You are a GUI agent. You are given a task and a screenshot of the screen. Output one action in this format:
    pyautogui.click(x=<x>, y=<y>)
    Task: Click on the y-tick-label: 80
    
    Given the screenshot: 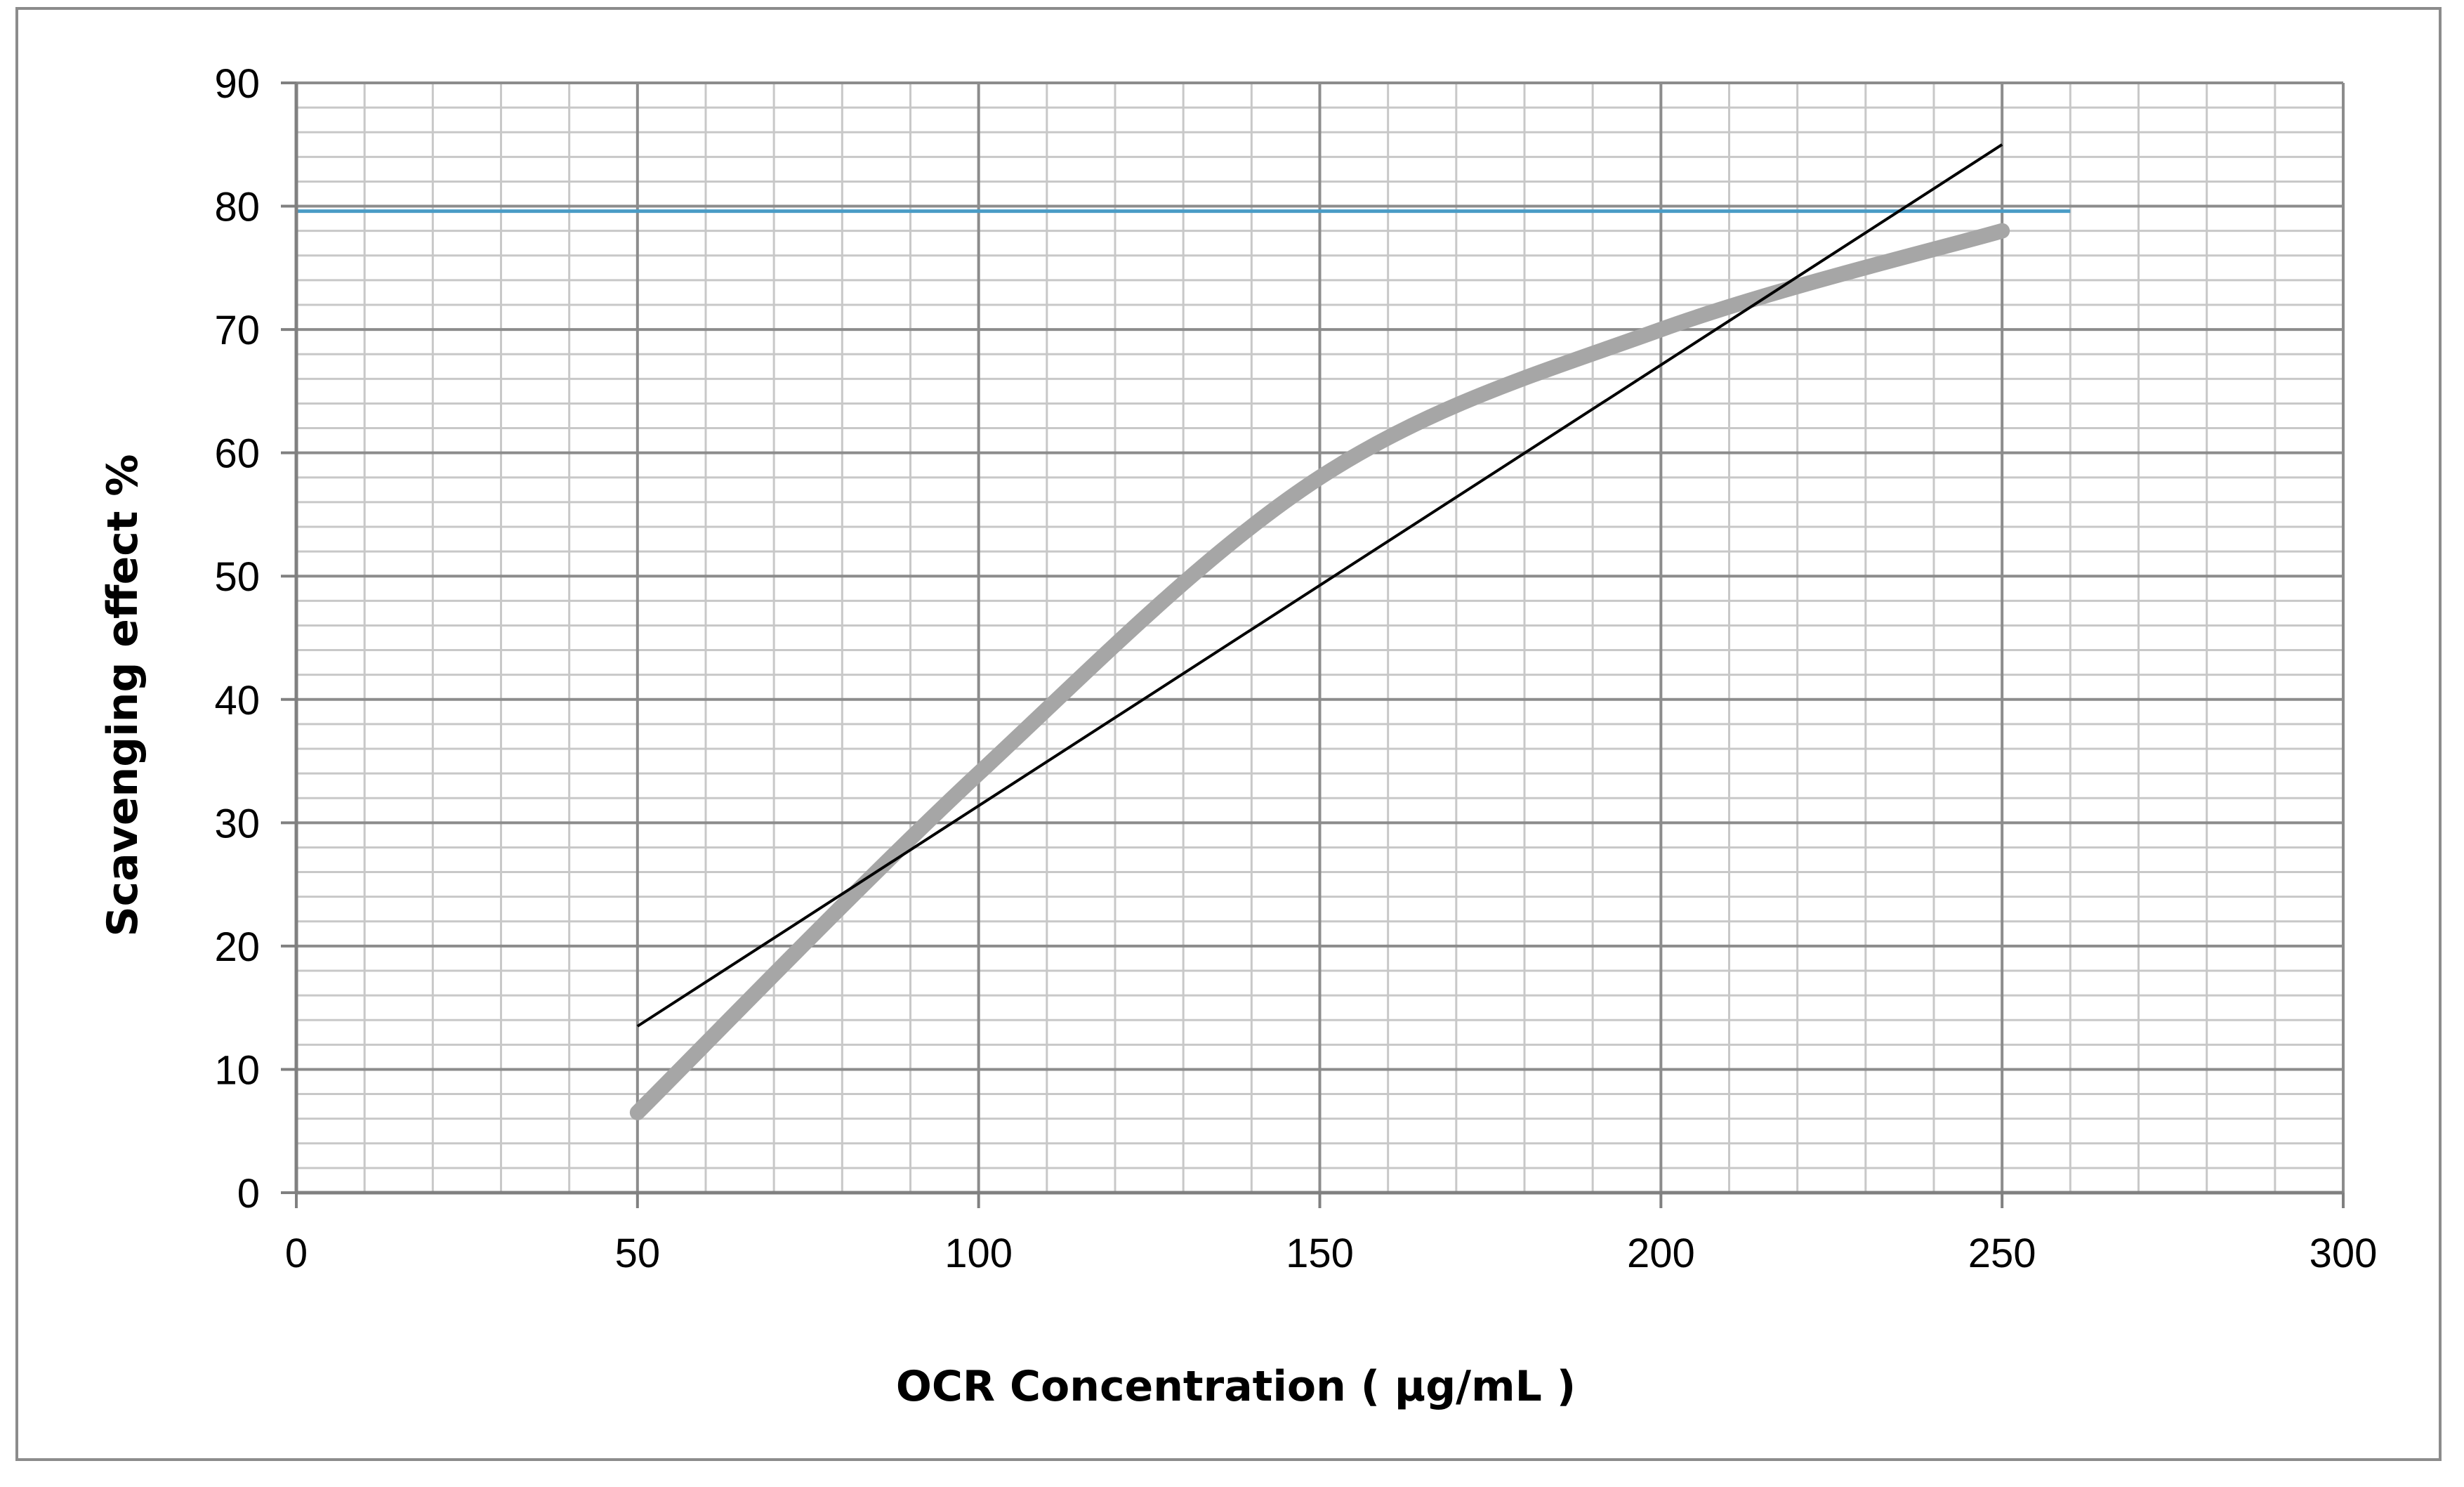 What is the action you would take?
    pyautogui.click(x=237, y=207)
    